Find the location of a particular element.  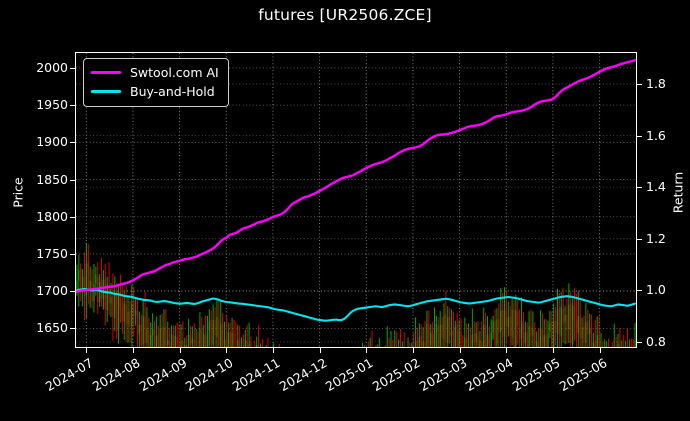

legend-swatch-swtool-ai is located at coordinates (106, 72).